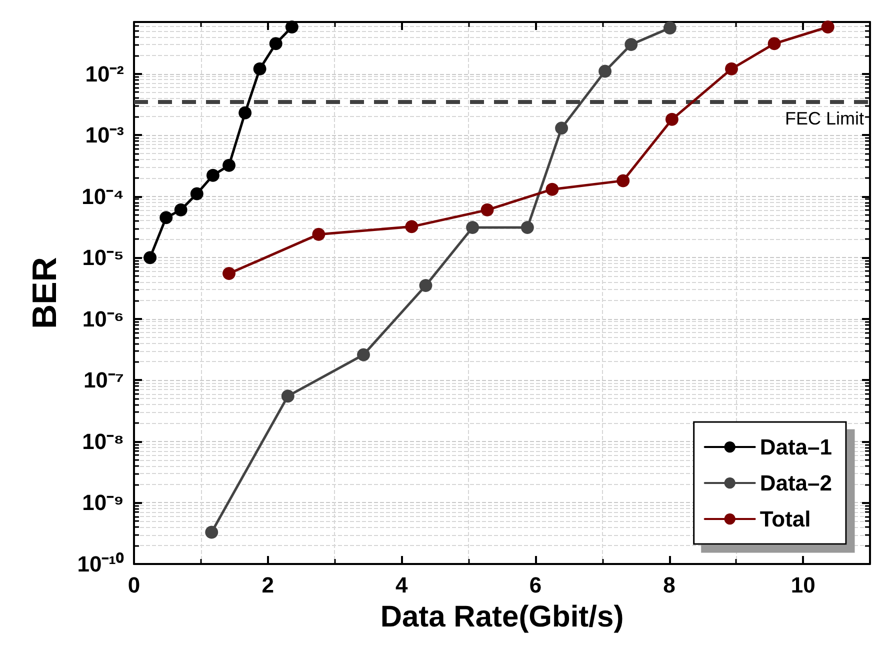 The height and width of the screenshot is (664, 881). I want to click on y-tick-label: 10⁻⁴, so click(103, 196).